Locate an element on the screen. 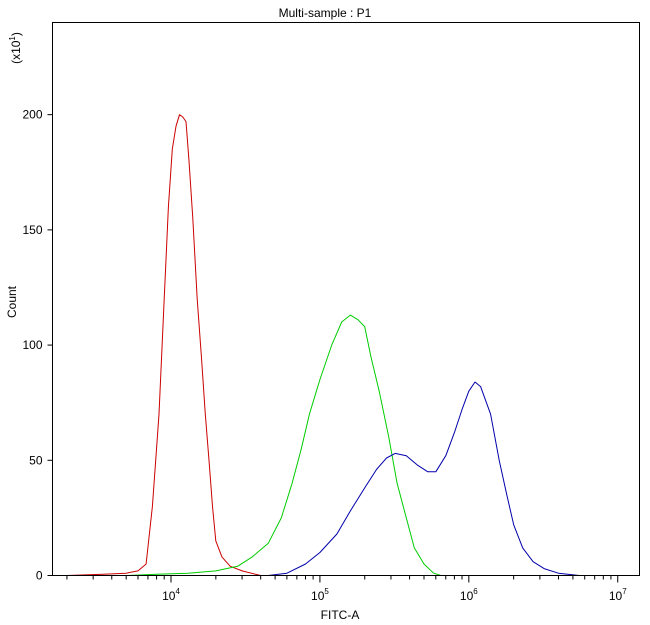  y-tick-label: 100 is located at coordinates (32, 345).